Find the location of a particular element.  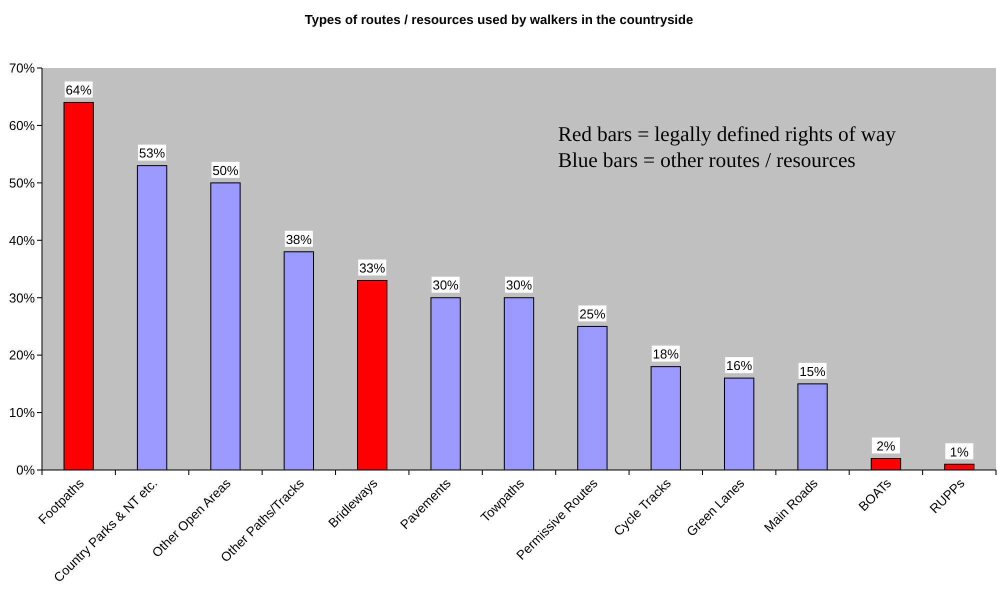

data-label: 64% is located at coordinates (79, 90).